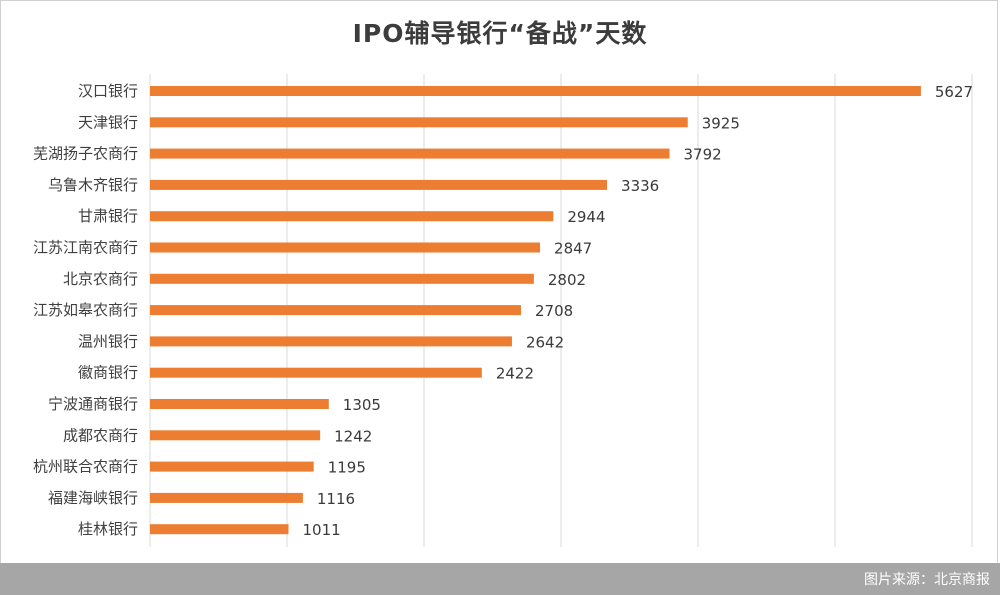 Image resolution: width=1000 pixels, height=595 pixels. What do you see at coordinates (108, 529) in the screenshot?
I see `category-label: 桂林银行` at bounding box center [108, 529].